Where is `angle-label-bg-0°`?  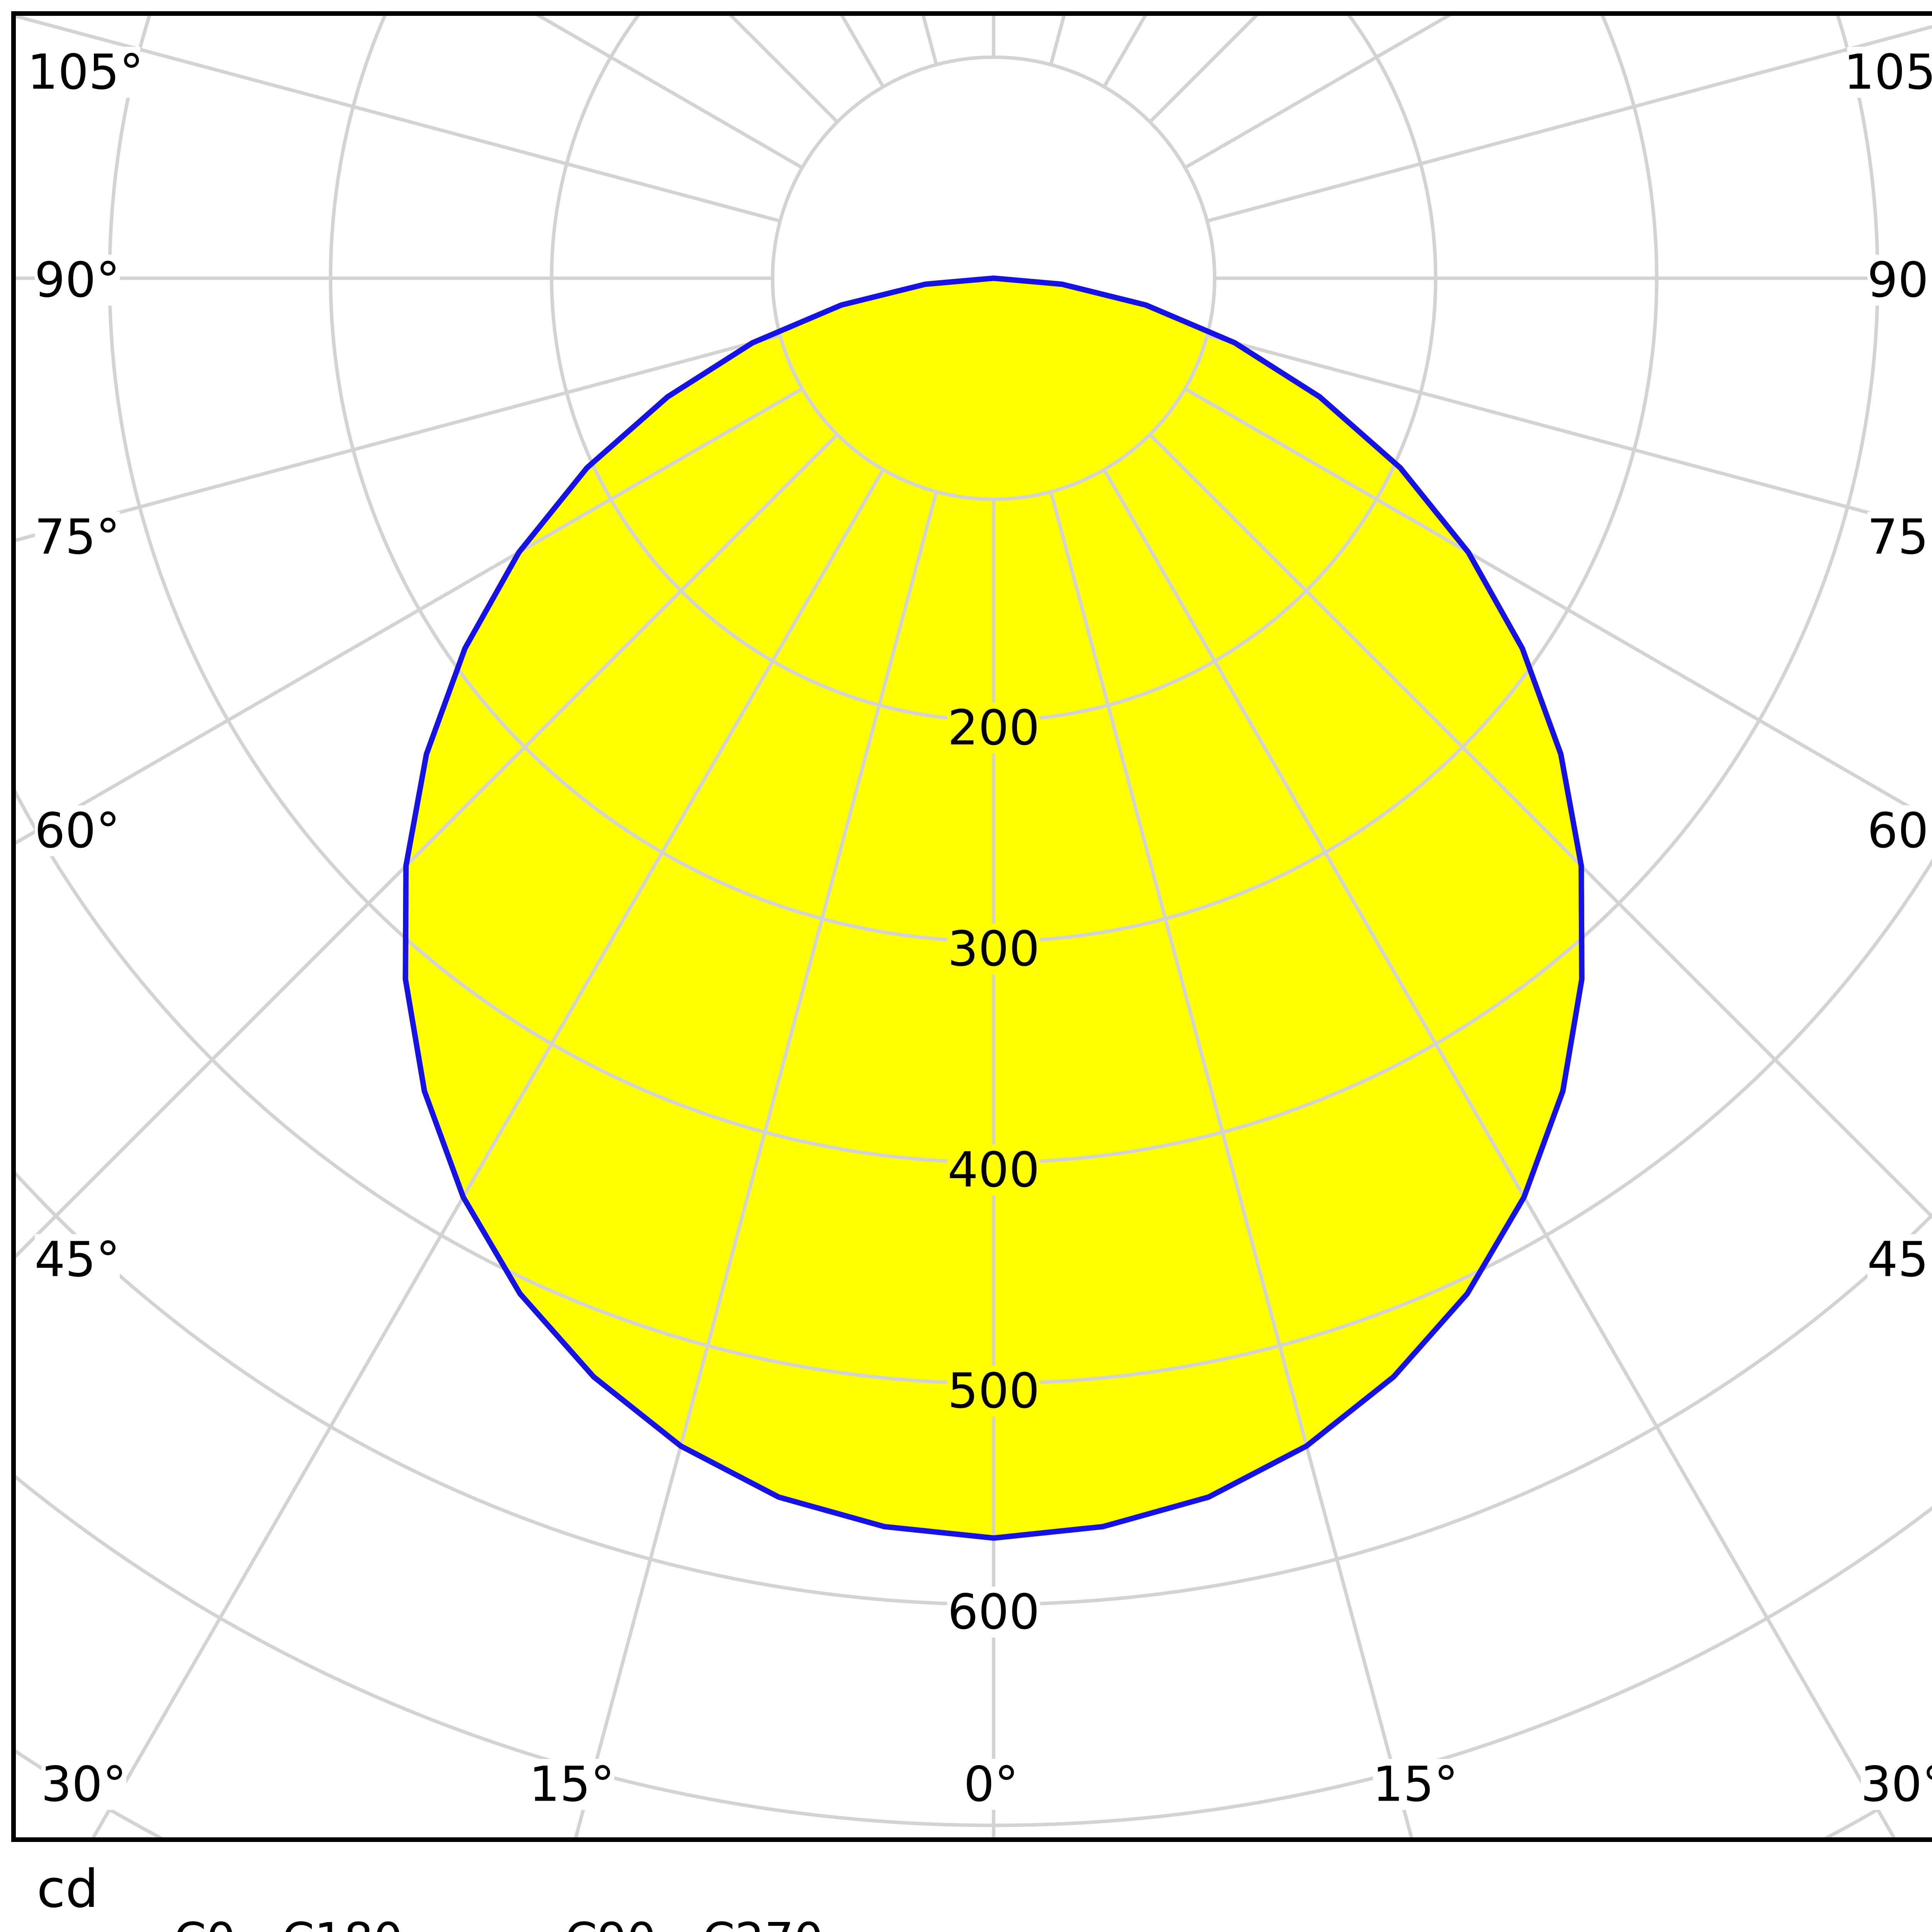
angle-label-bg-0° is located at coordinates (991, 1785).